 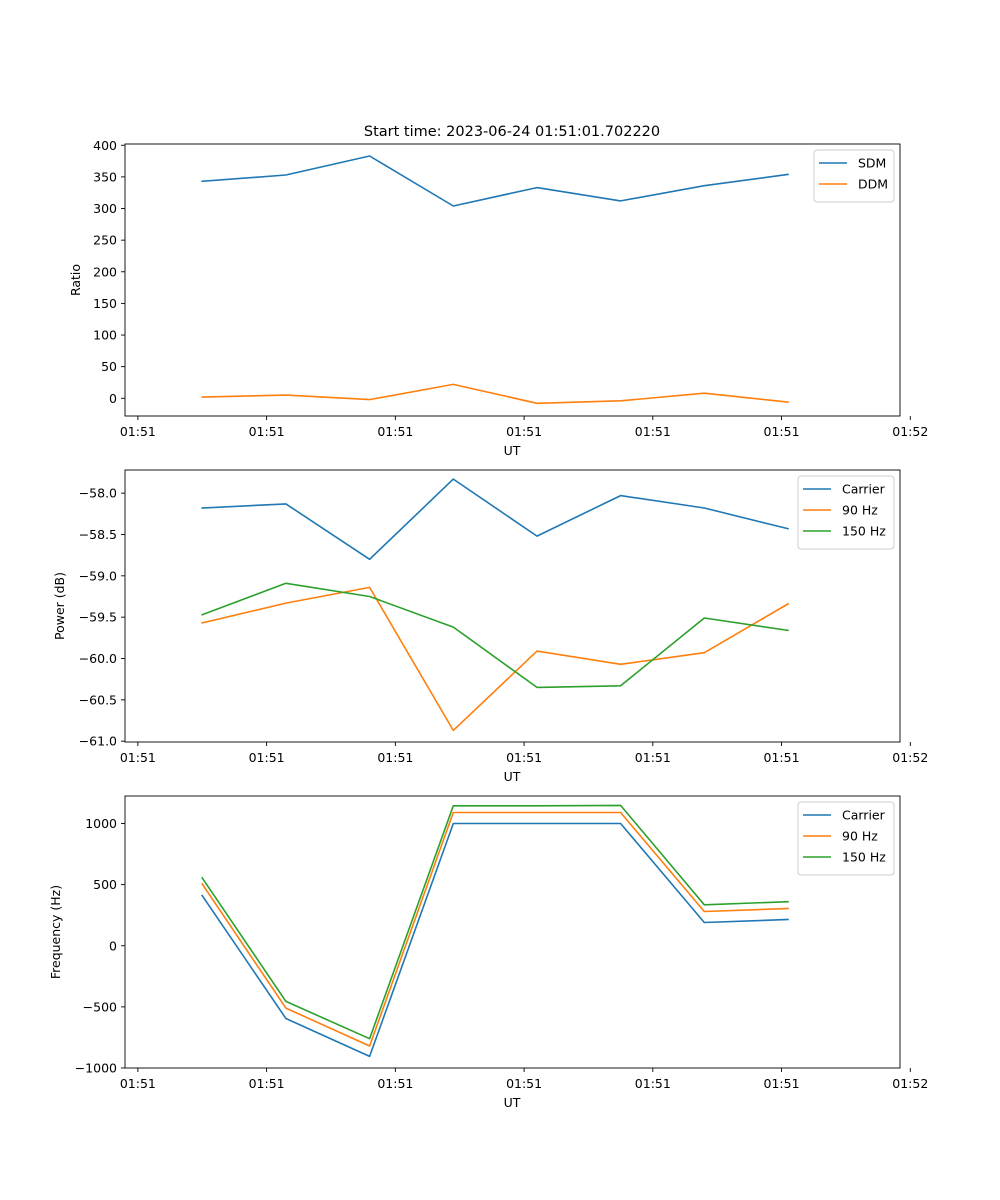 I want to click on series-line-ddm, so click(x=495, y=394).